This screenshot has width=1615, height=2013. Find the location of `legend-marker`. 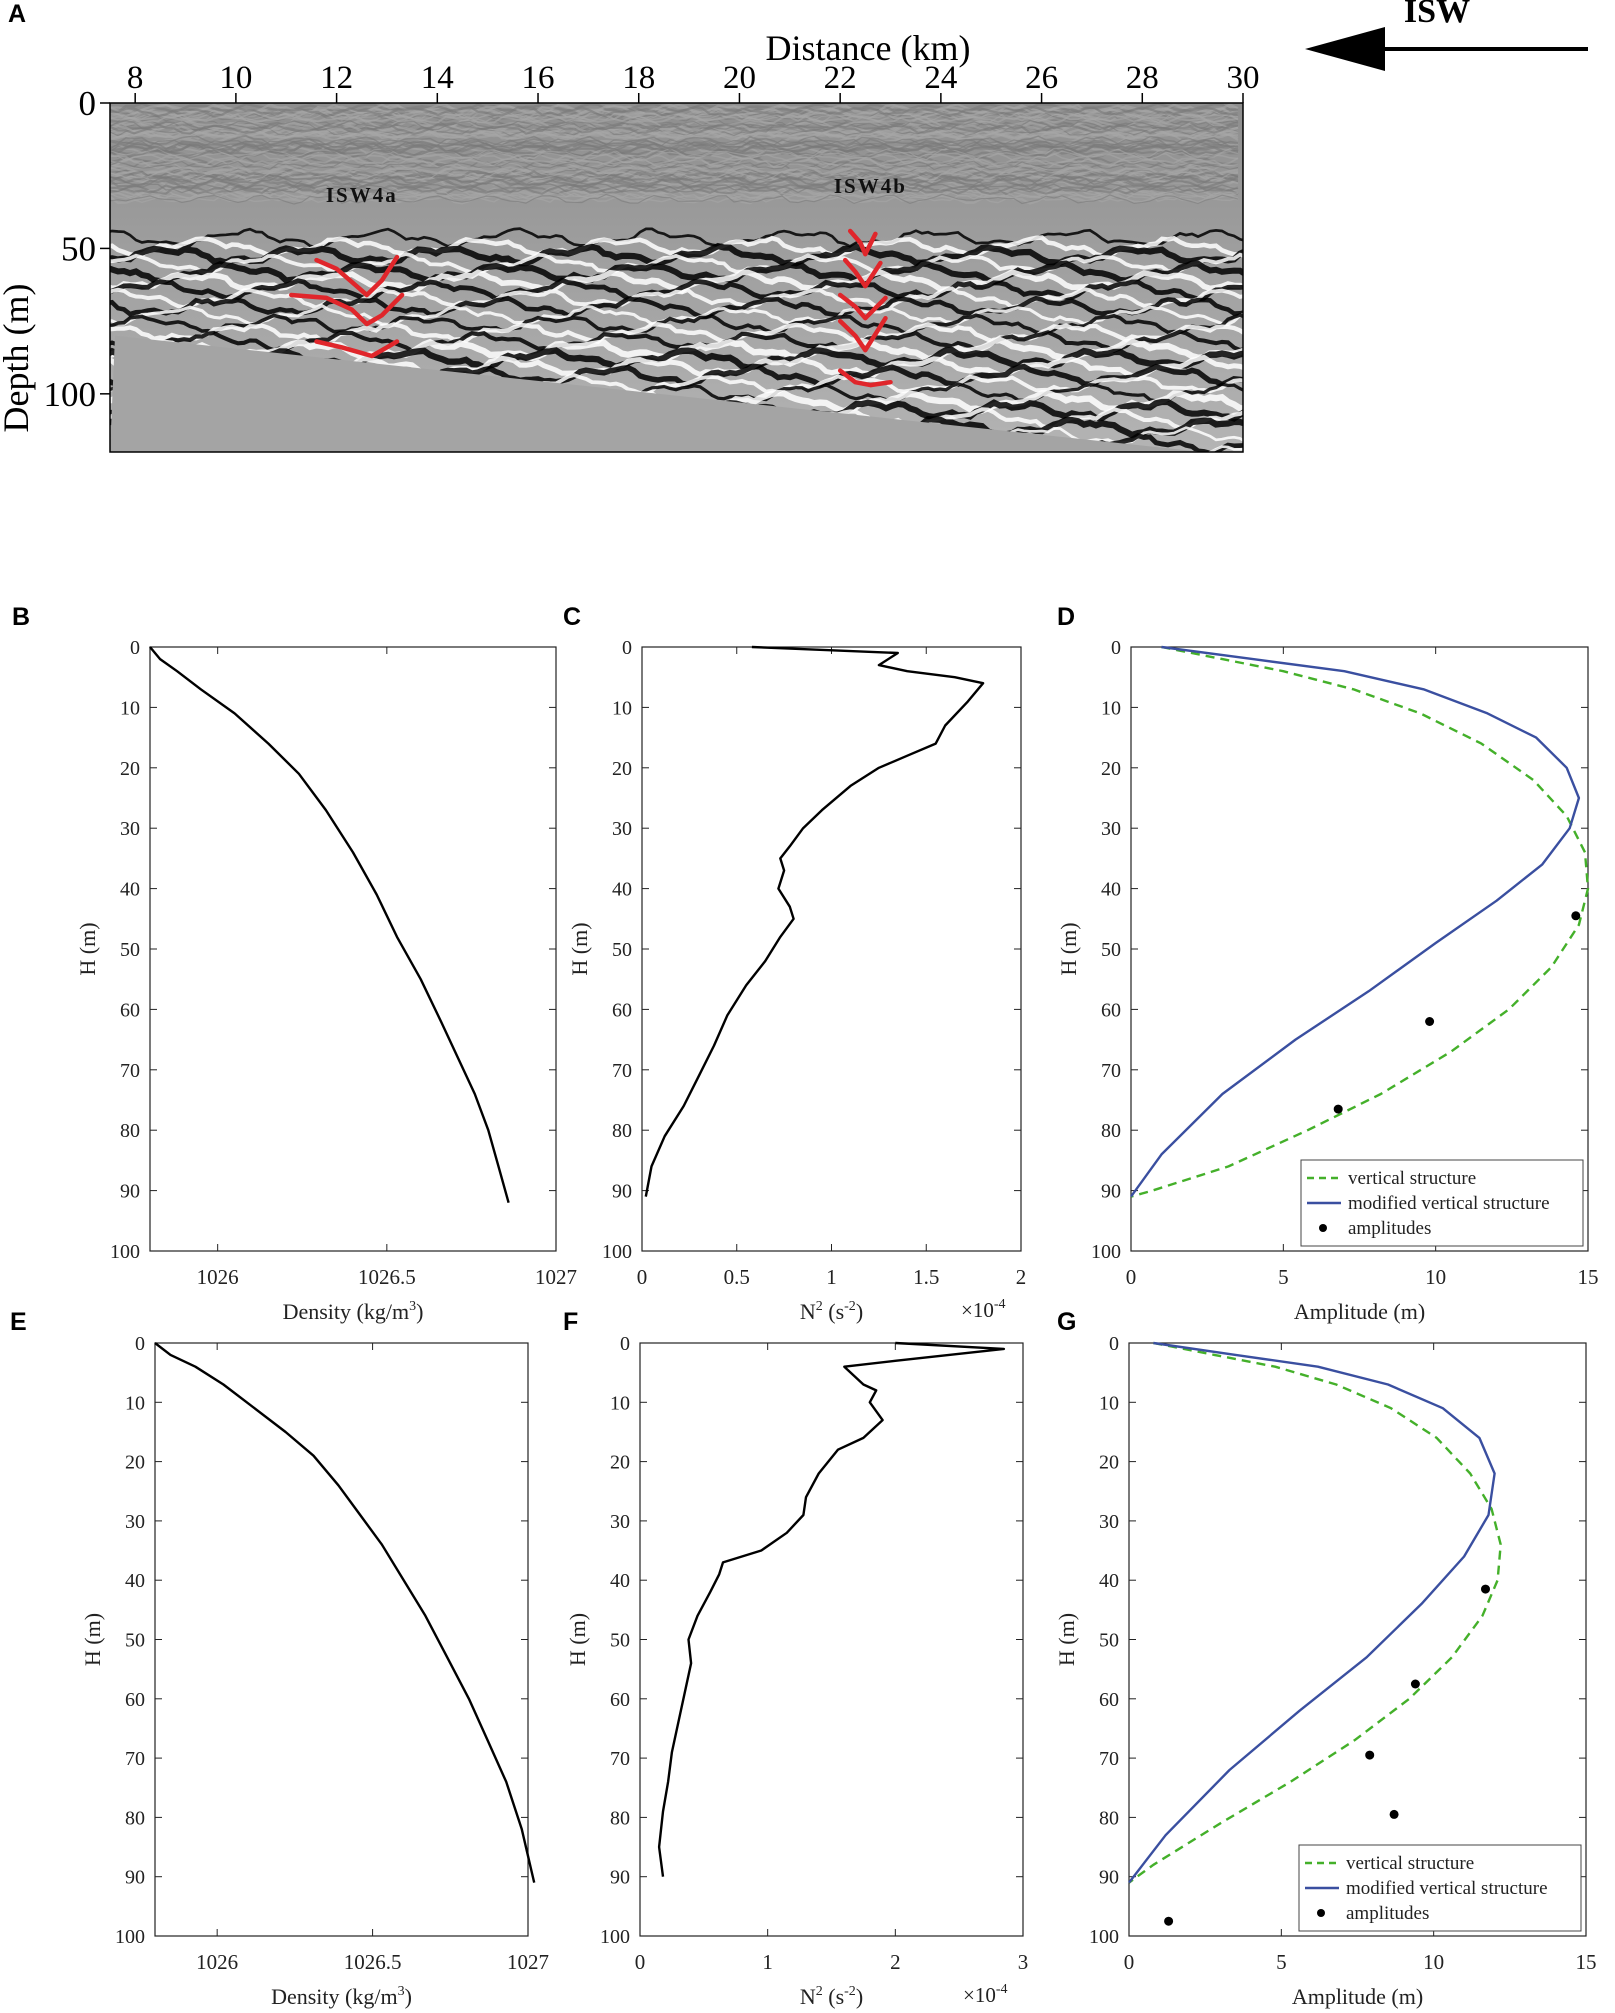

legend-marker is located at coordinates (1321, 1913).